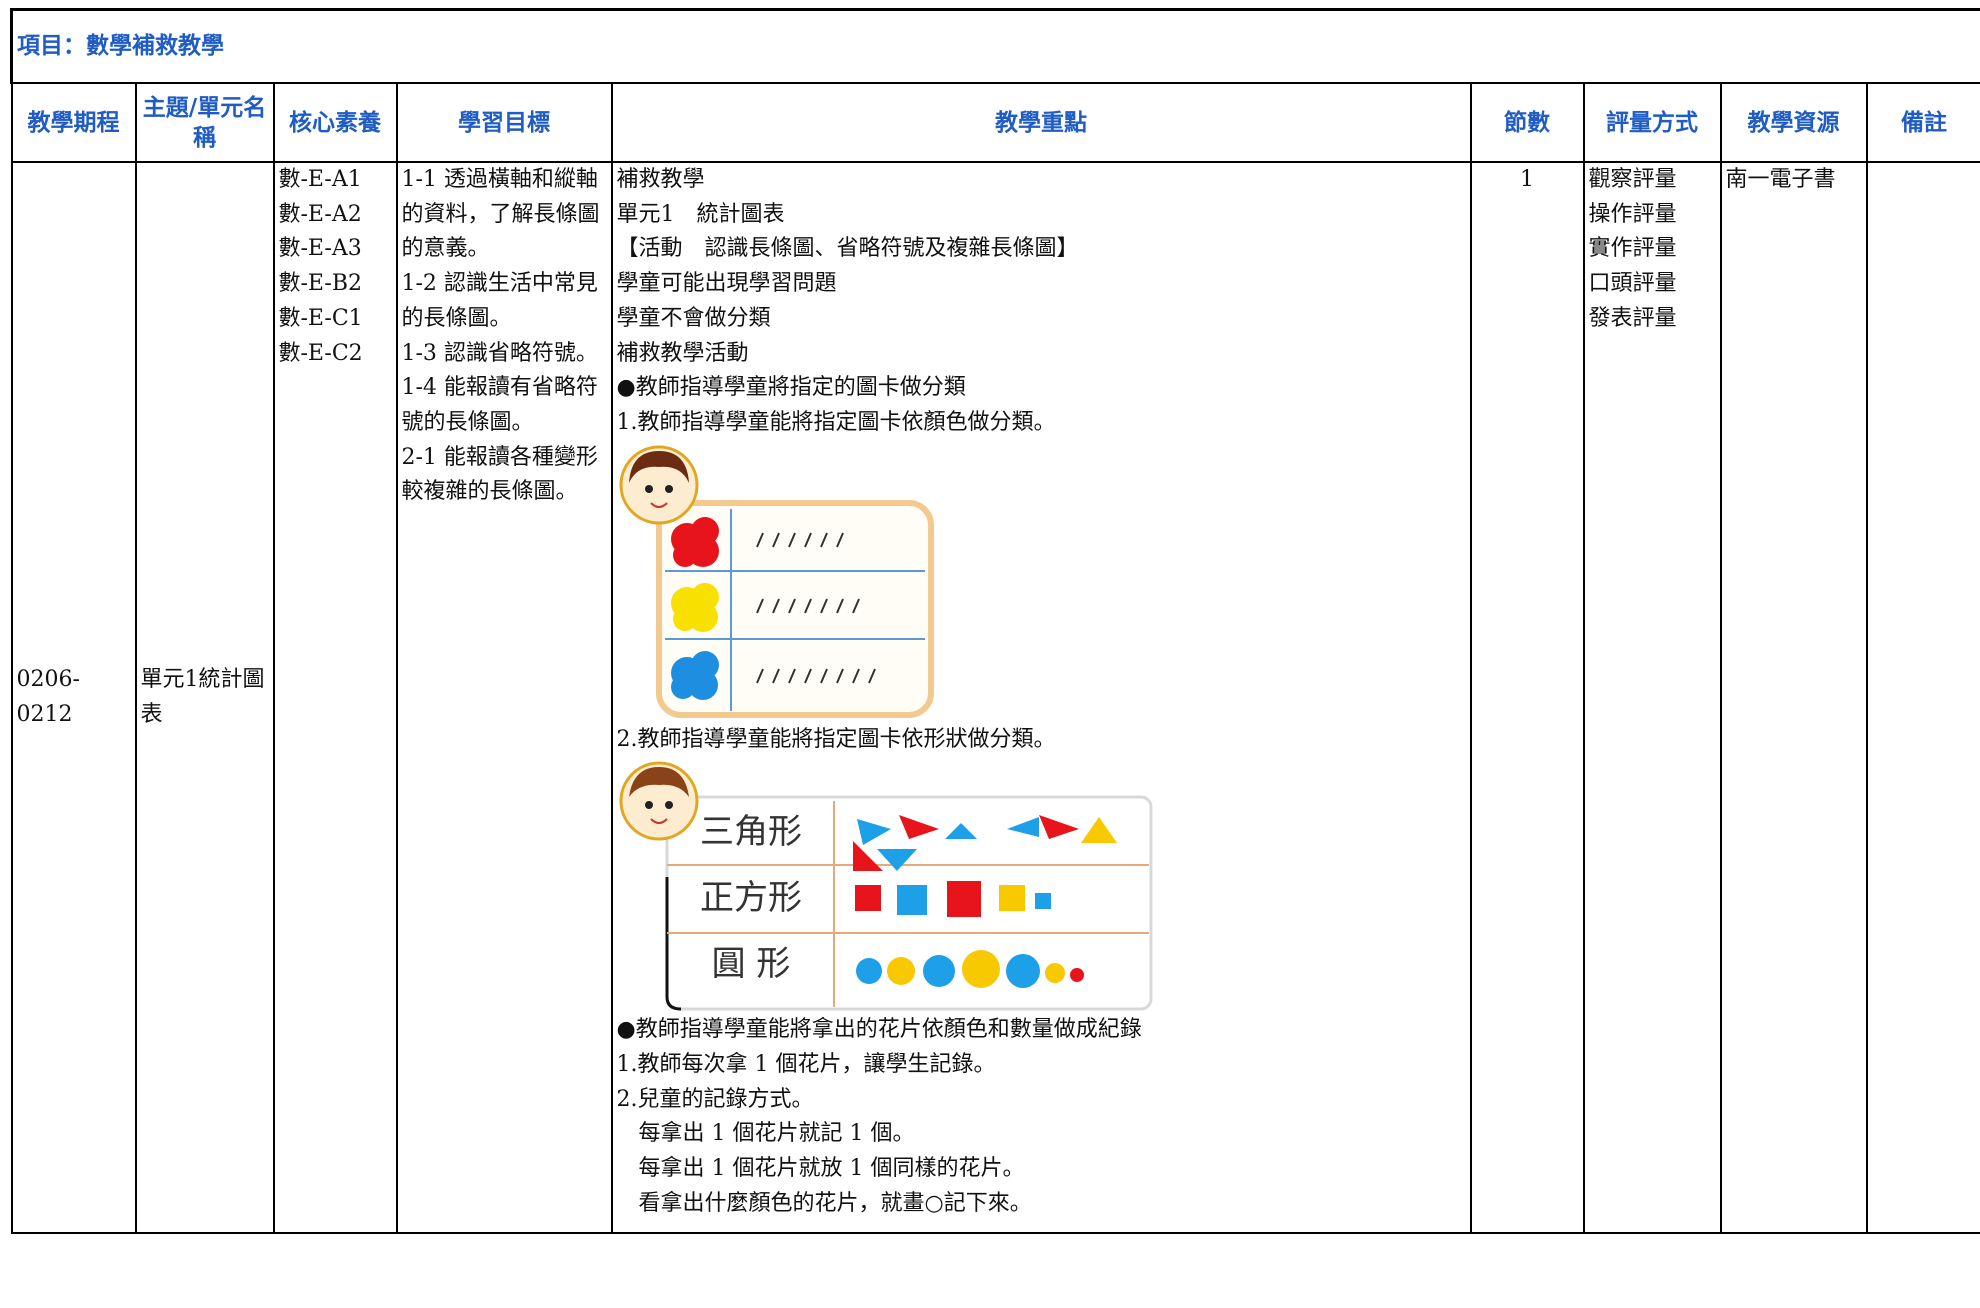  I want to click on competency: 數-E-C1, so click(335, 319).